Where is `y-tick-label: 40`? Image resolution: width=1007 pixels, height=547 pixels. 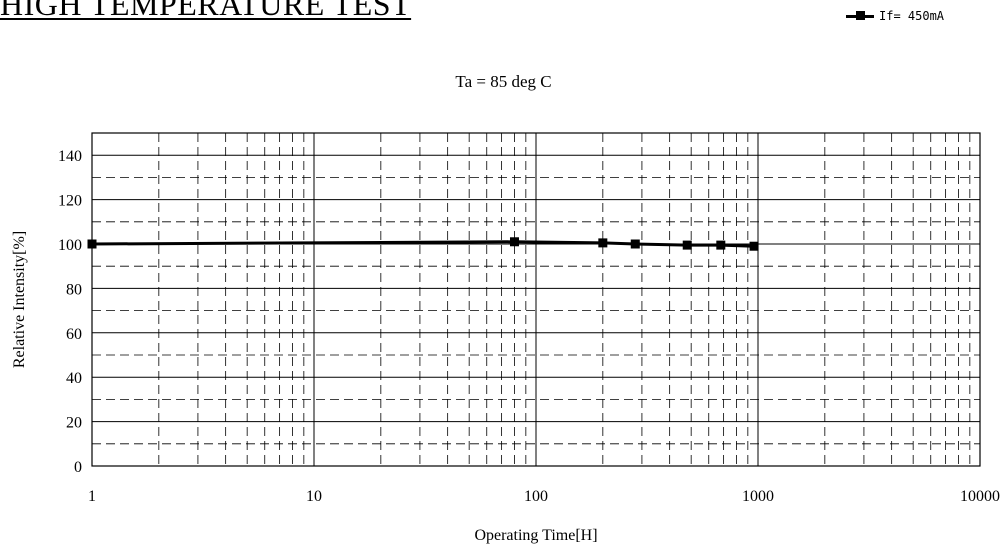 y-tick-label: 40 is located at coordinates (74, 378).